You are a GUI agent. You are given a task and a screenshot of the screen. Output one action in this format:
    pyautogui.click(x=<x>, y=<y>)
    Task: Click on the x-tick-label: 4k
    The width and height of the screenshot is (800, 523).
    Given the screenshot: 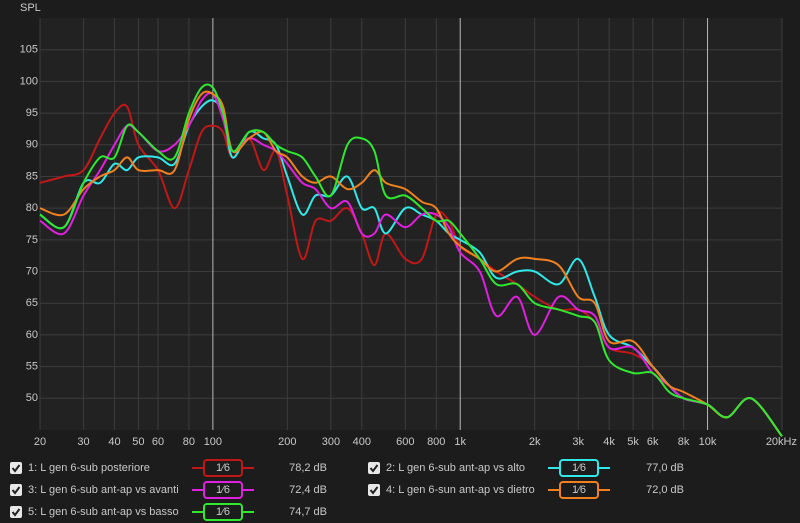 What is the action you would take?
    pyautogui.click(x=609, y=442)
    